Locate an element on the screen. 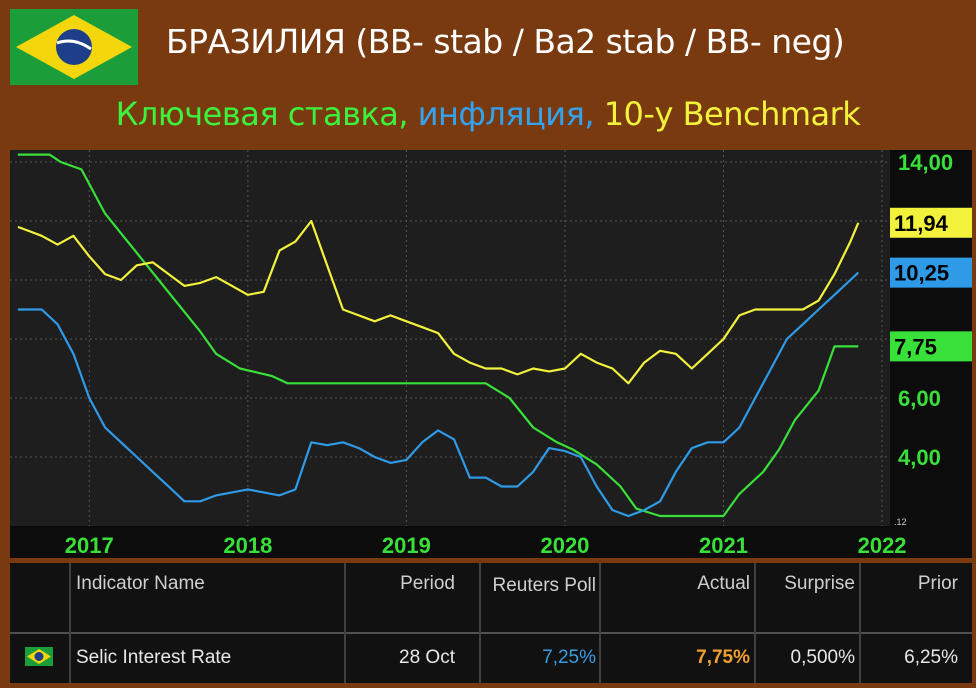  header-prior: Prior is located at coordinates (937, 583).